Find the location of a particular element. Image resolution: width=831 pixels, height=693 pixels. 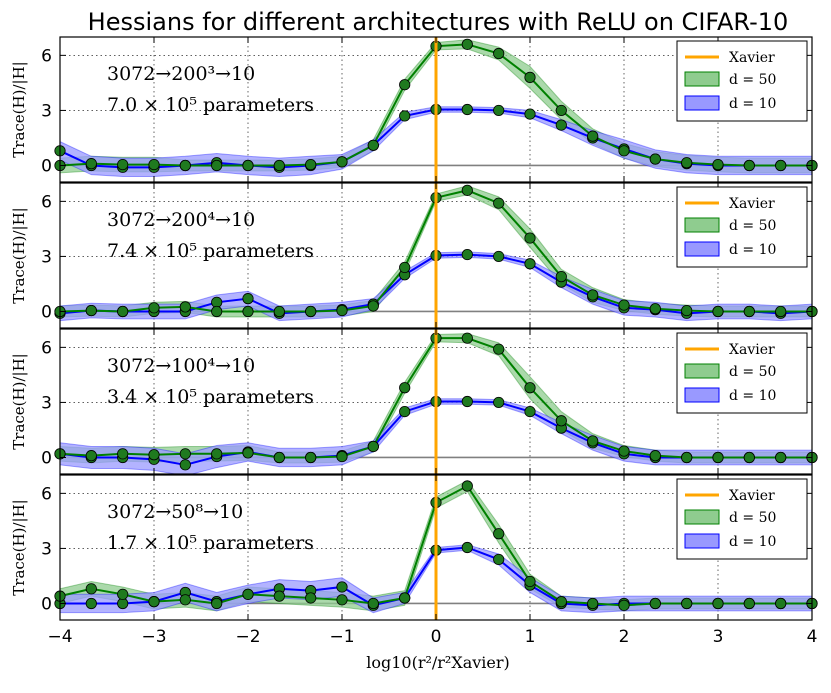

legend-label-d10: d = 10 is located at coordinates (752, 104).